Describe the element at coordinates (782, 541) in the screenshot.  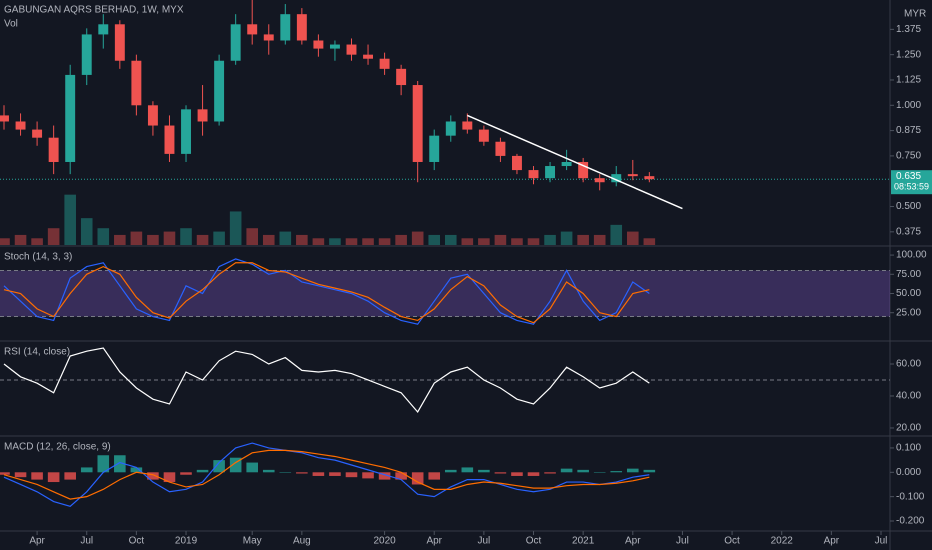
I see `x-tick-label: 2022` at that location.